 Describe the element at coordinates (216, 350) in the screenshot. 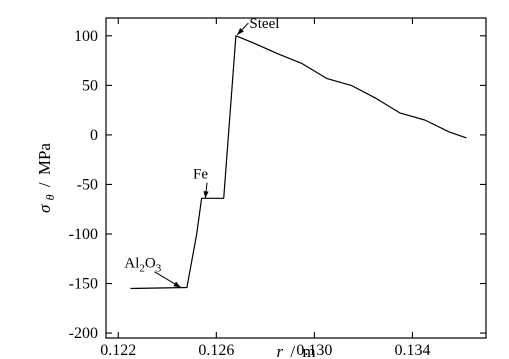

I see `x-tick-label: 0.126` at that location.